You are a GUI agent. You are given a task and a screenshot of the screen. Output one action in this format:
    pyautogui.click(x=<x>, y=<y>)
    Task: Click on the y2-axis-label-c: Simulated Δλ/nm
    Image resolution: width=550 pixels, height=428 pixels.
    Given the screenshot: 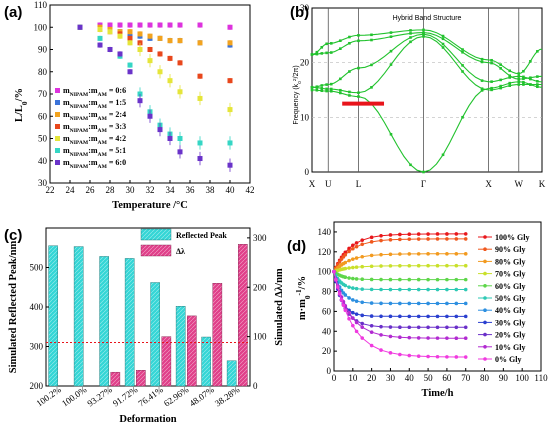 What is the action you would take?
    pyautogui.click(x=279, y=307)
    